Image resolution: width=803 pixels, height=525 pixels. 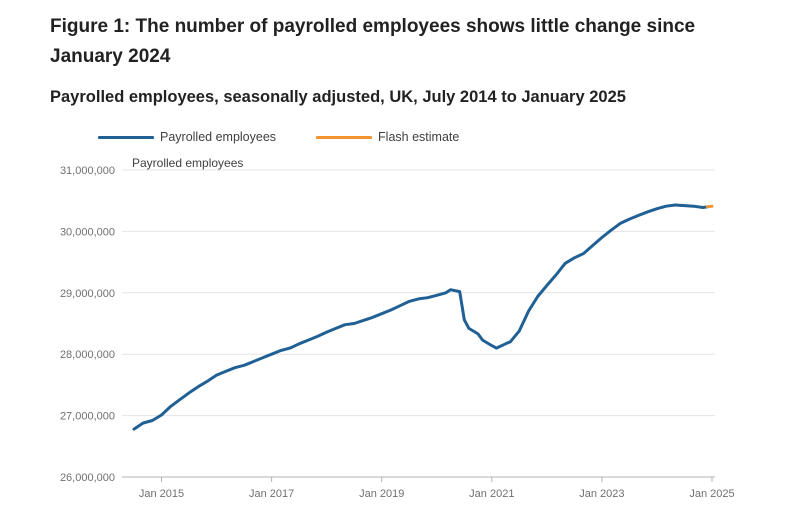 I want to click on x-tick-label: Jan 2017, so click(x=271, y=494).